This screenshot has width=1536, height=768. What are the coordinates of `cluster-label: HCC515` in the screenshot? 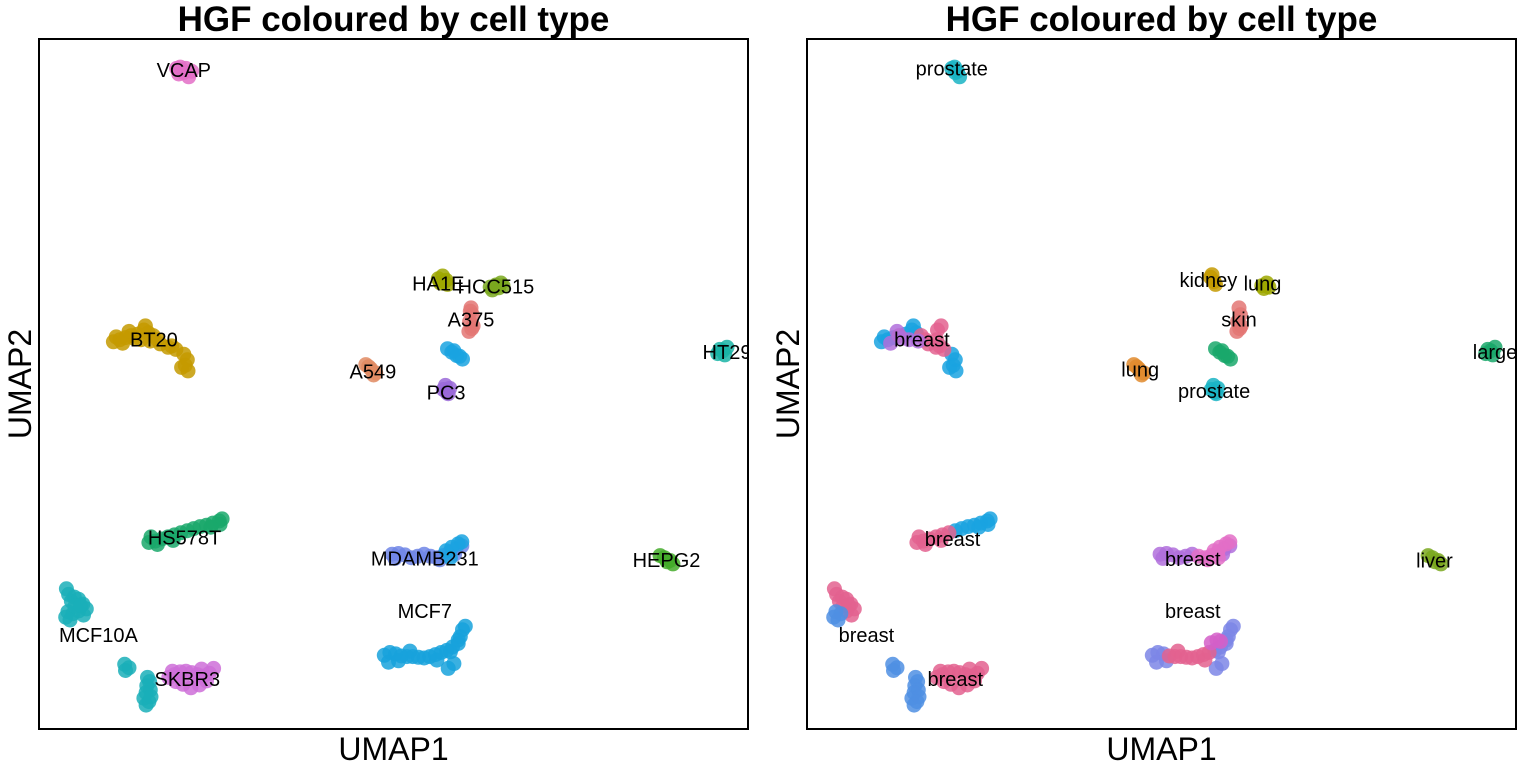 It's located at (496, 287).